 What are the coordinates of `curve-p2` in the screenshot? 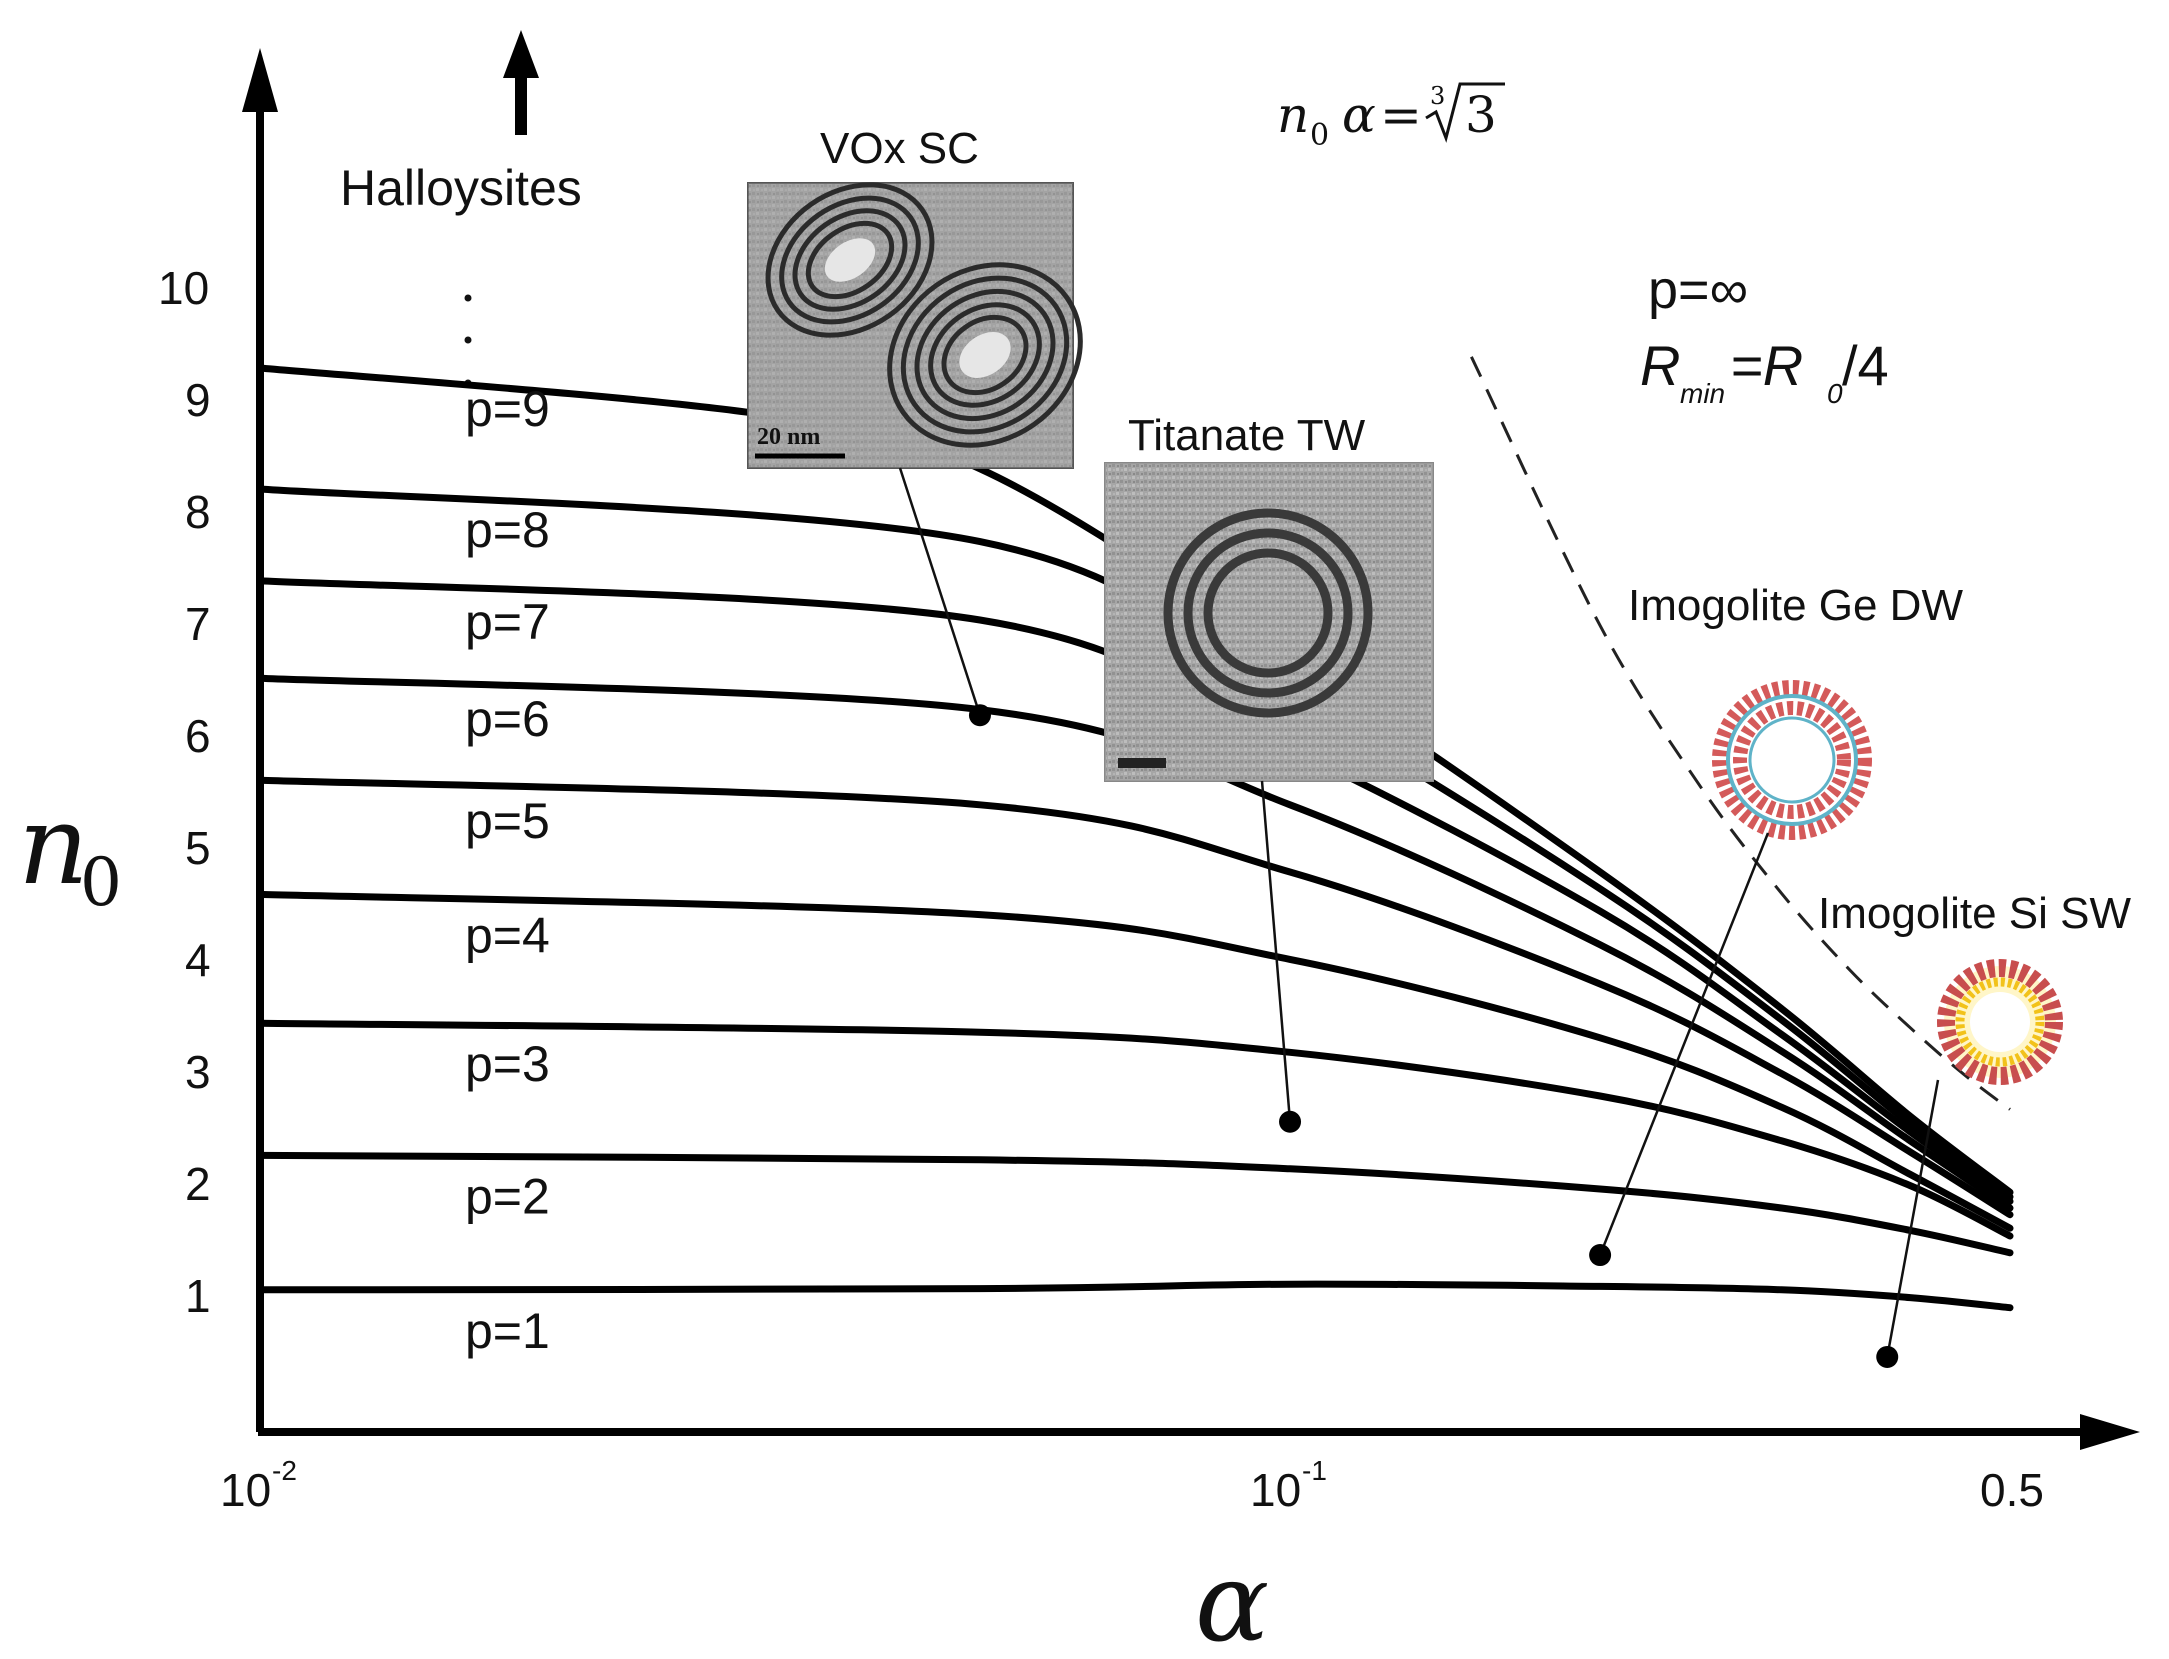 It's located at (1135, 1204).